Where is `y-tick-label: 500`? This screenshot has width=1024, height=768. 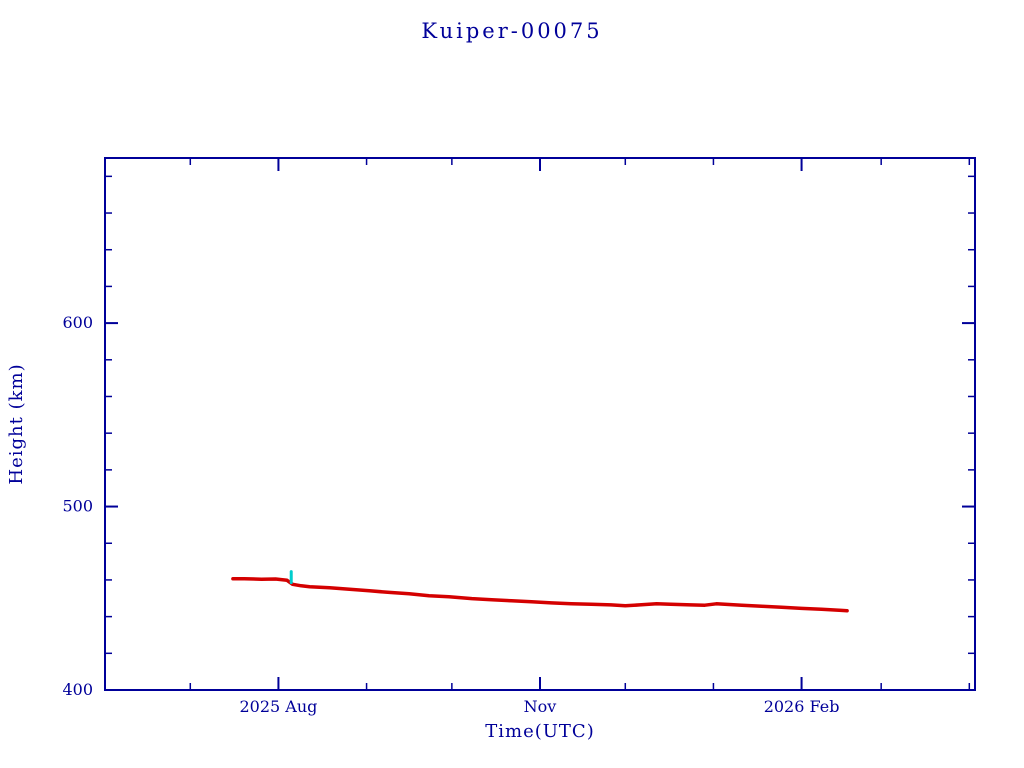 y-tick-label: 500 is located at coordinates (77, 506).